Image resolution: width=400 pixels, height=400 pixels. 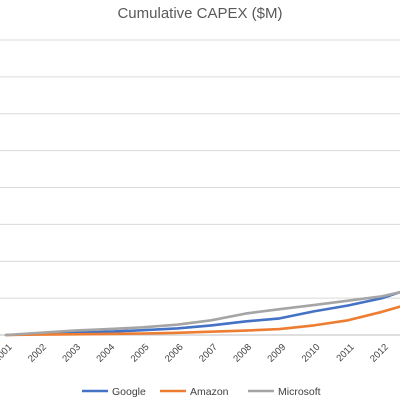 I want to click on x-tick-label: 2010, so click(x=311, y=353).